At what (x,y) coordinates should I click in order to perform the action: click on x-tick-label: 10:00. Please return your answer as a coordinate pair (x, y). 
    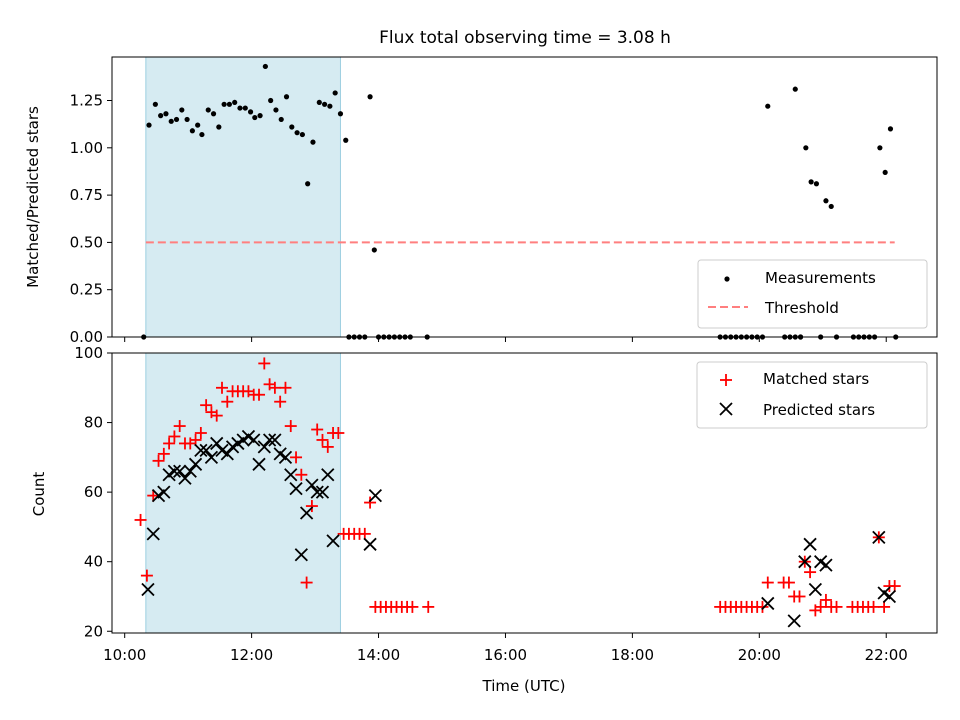
    Looking at the image, I should click on (124, 655).